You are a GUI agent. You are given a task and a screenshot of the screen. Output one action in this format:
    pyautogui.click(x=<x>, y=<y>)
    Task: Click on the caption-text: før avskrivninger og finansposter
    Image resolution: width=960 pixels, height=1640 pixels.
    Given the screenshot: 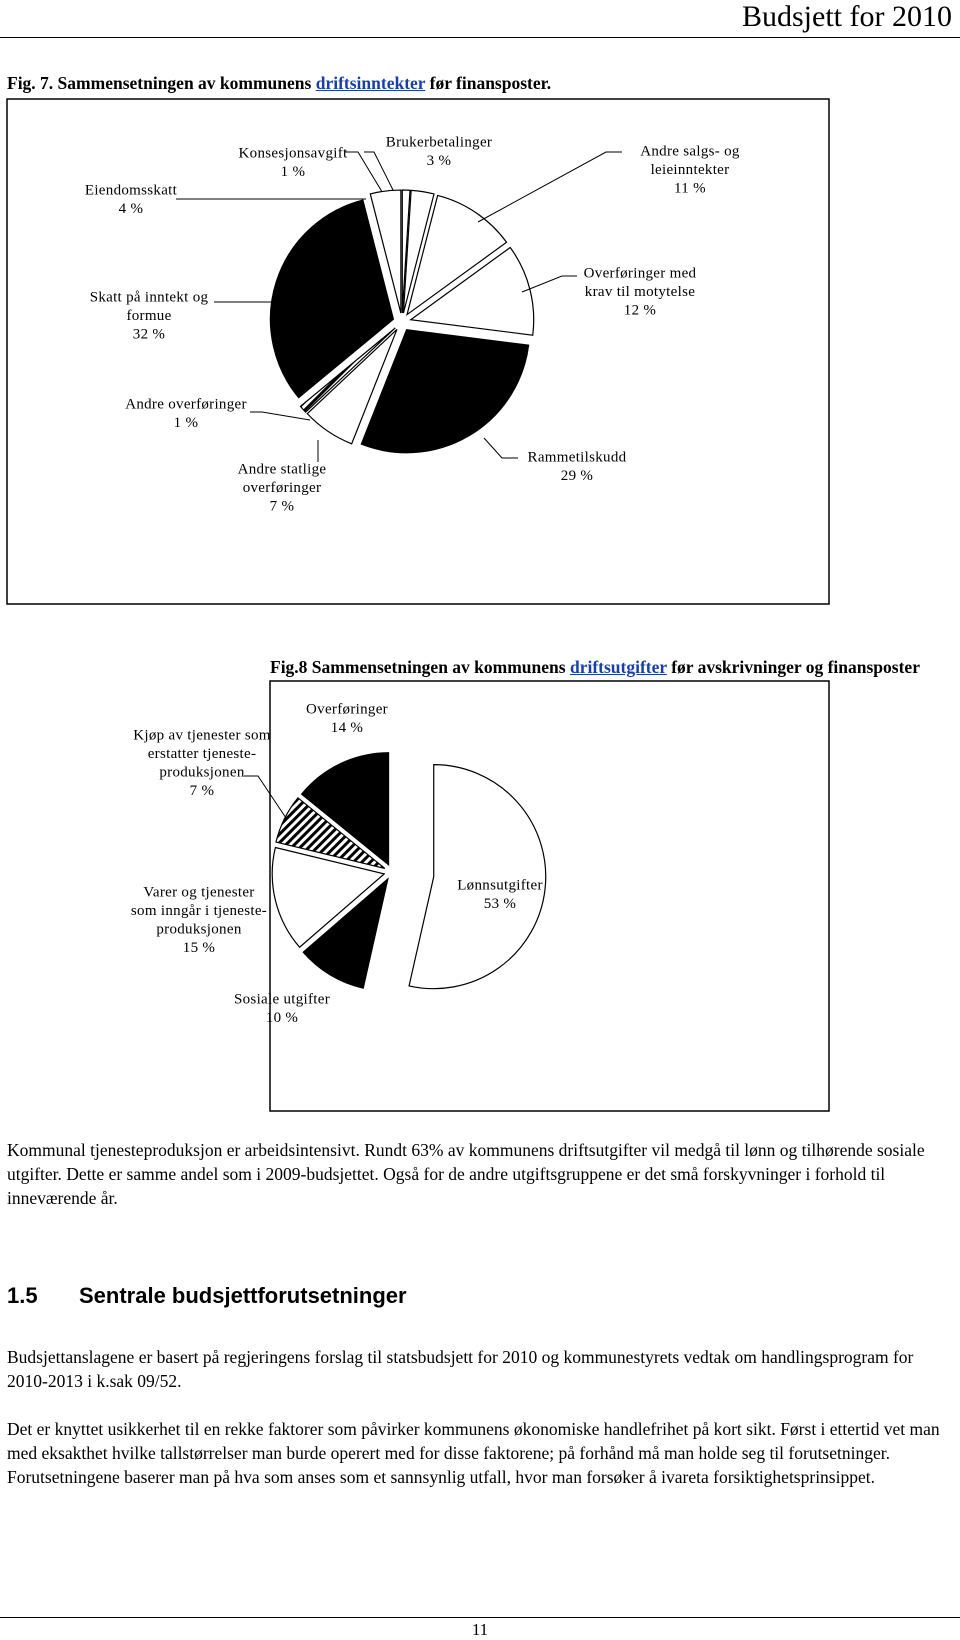 What is the action you would take?
    pyautogui.click(x=793, y=667)
    